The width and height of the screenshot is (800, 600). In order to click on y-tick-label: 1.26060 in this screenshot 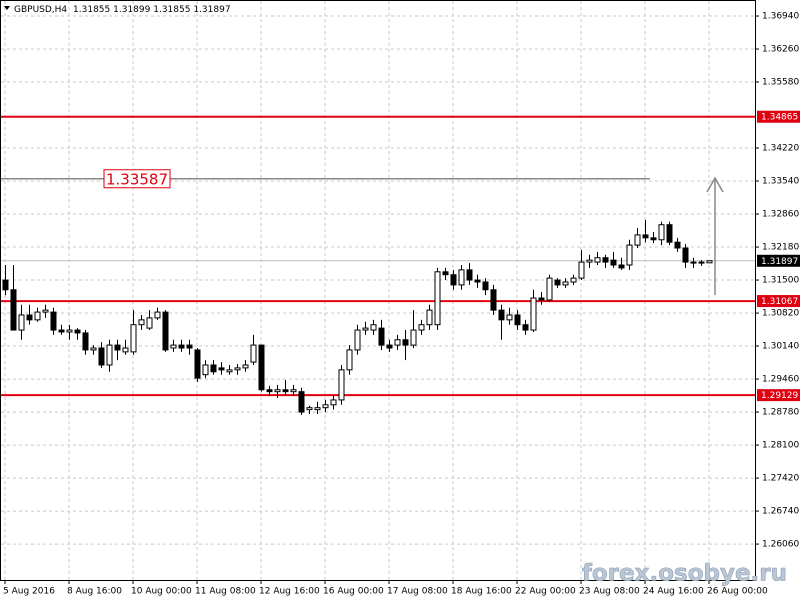, I will do `click(780, 545)`.